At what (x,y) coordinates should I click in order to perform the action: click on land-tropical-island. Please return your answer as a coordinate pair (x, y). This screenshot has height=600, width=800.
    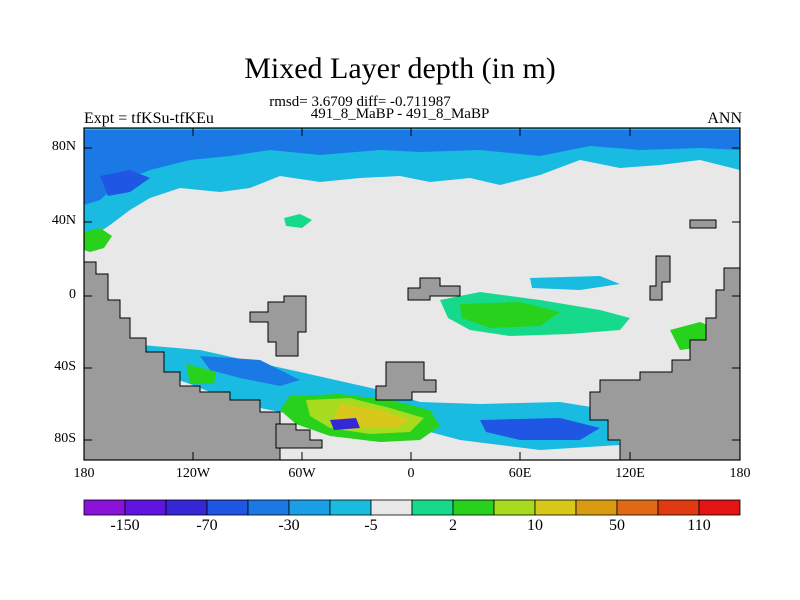
    Looking at the image, I should click on (434, 289).